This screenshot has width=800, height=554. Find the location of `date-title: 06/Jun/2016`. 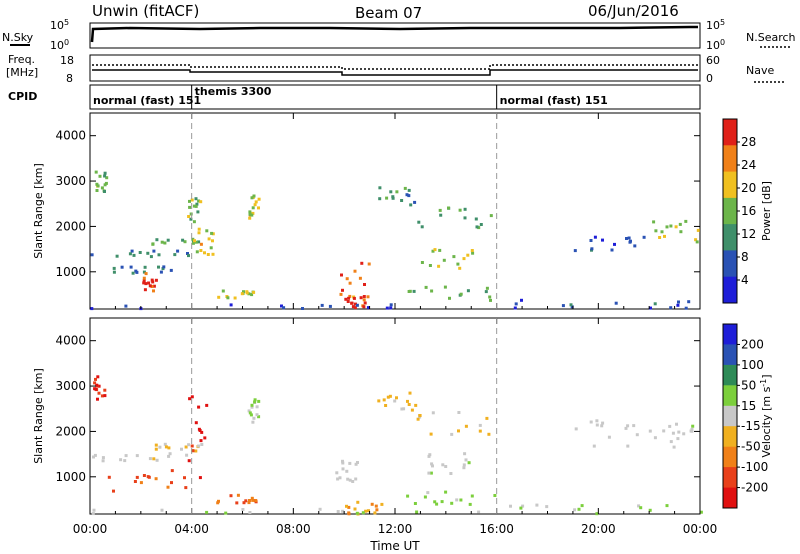

date-title: 06/Jun/2016 is located at coordinates (633, 11).